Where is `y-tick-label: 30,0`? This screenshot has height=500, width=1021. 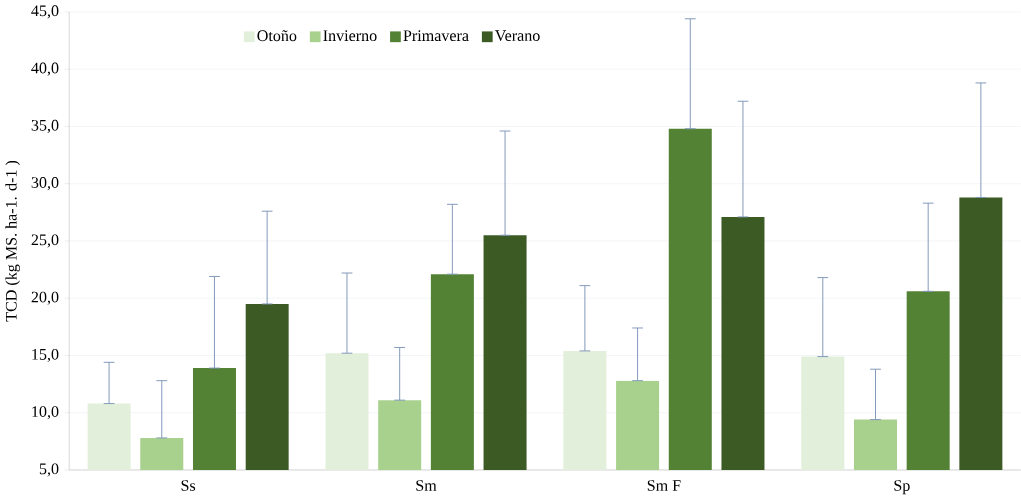 y-tick-label: 30,0 is located at coordinates (45, 184).